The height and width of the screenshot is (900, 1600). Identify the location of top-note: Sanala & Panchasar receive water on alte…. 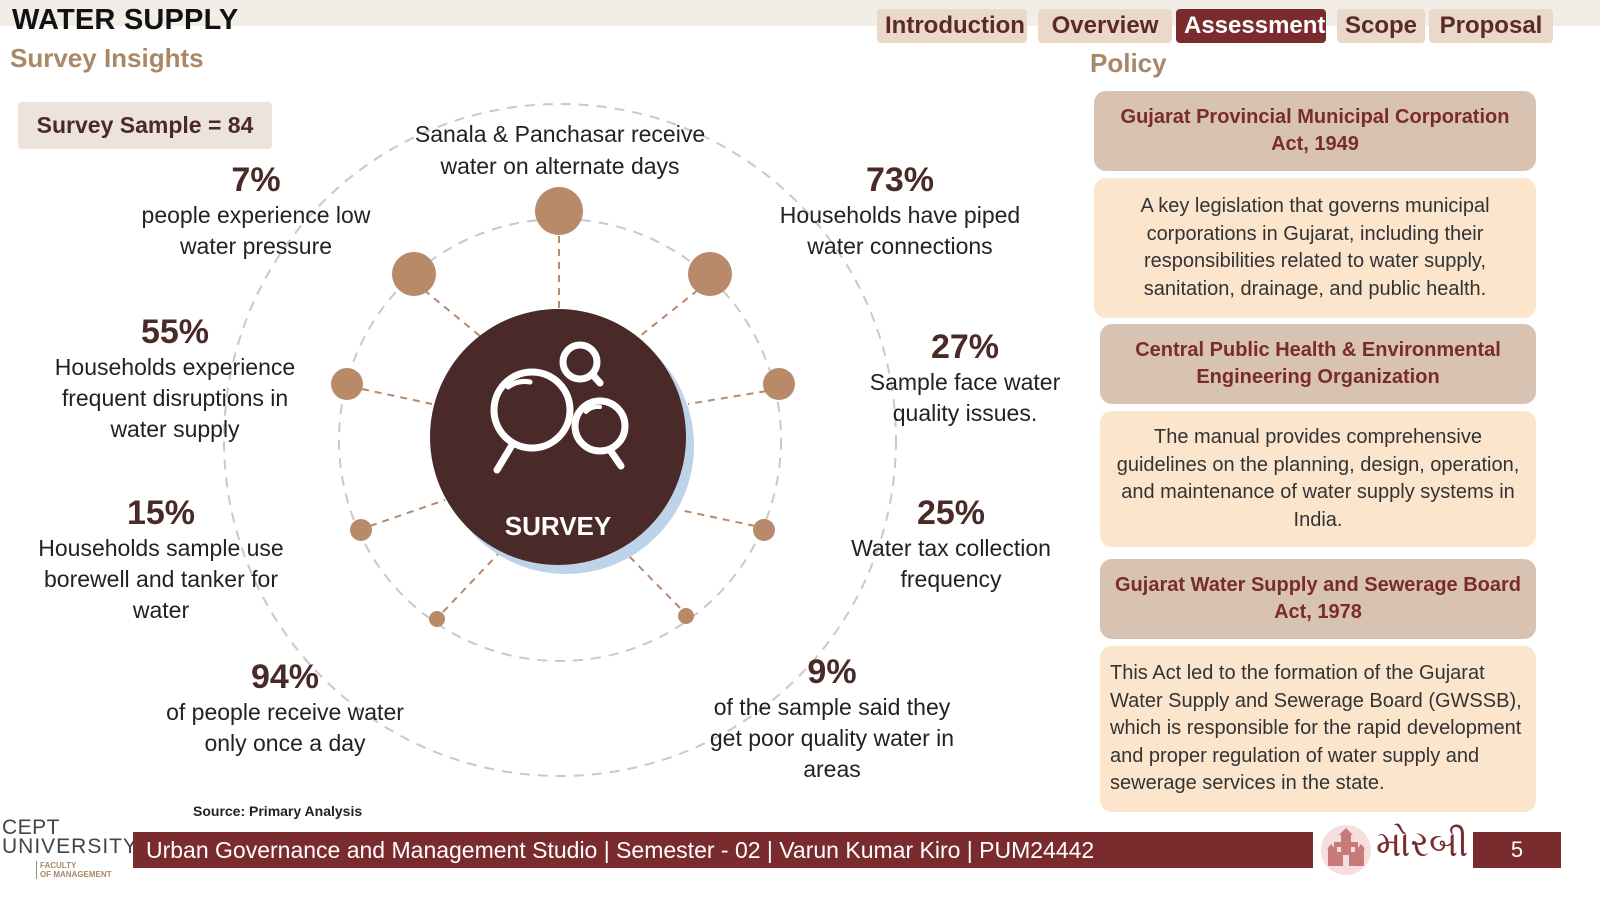
(560, 150).